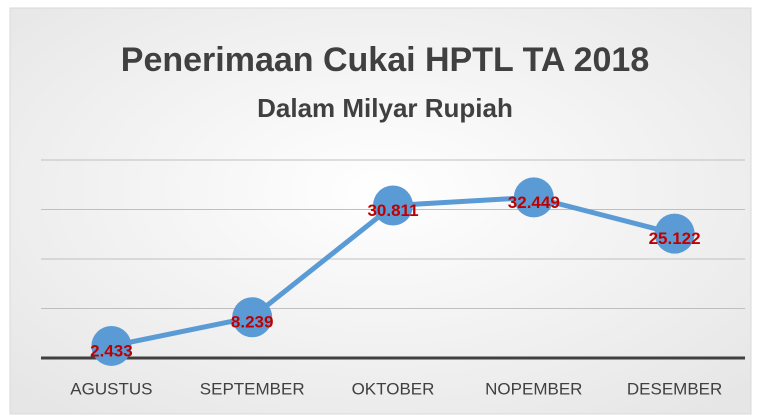 The image size is (761, 416). What do you see at coordinates (252, 388) in the screenshot?
I see `x-tick-label: SEPTEMBER` at bounding box center [252, 388].